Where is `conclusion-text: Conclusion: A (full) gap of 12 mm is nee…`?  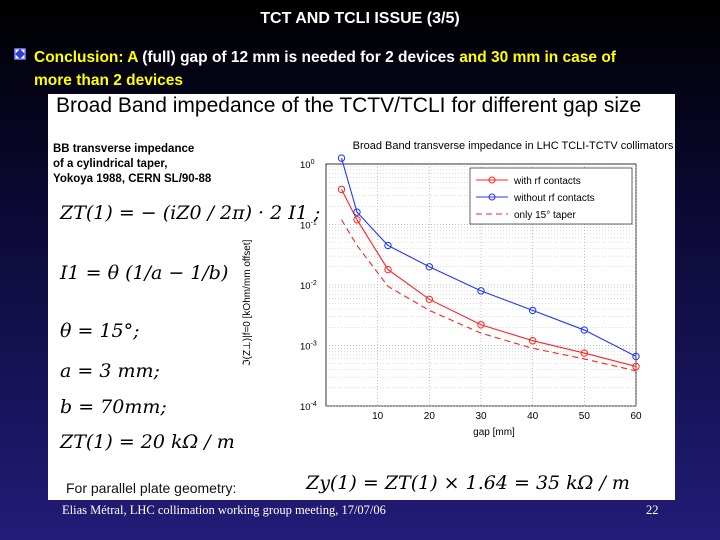
conclusion-text: Conclusion: A (full) gap of 12 mm is nee… is located at coordinates (374, 69).